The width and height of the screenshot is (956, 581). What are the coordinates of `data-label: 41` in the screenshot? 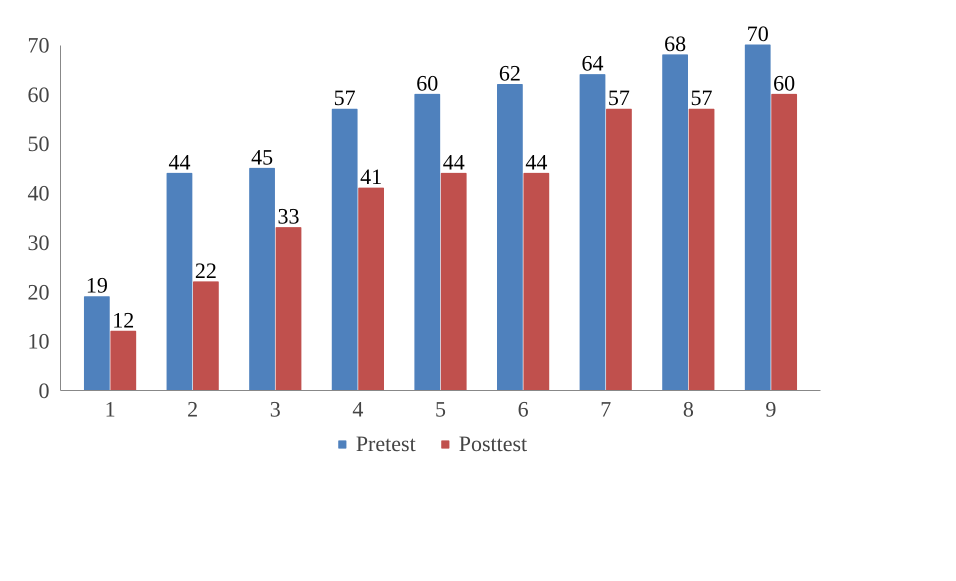 It's located at (371, 177).